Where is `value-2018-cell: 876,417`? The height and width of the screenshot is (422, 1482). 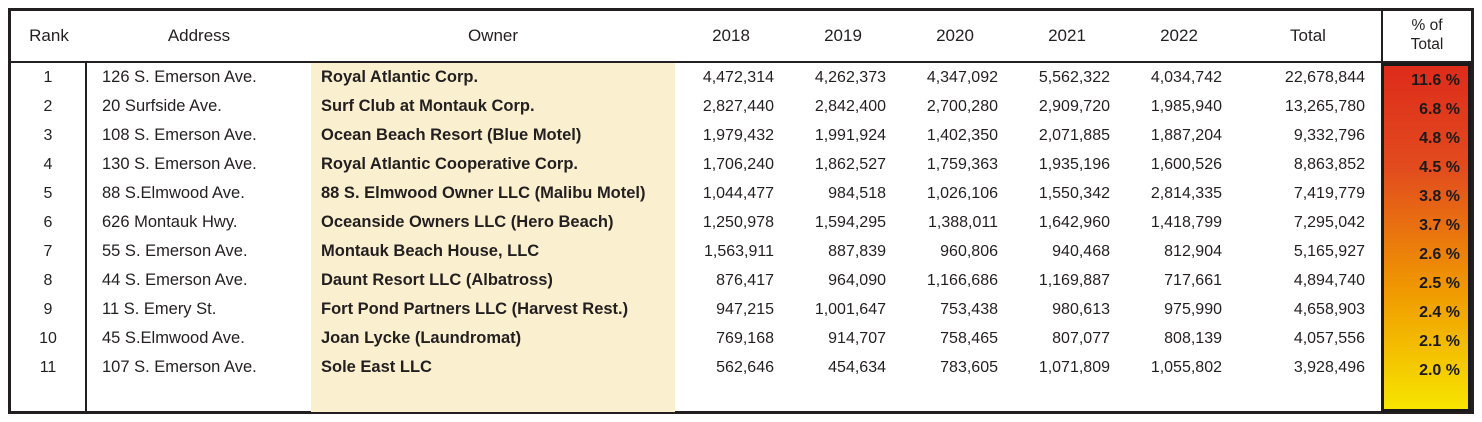 value-2018-cell: 876,417 is located at coordinates (745, 280).